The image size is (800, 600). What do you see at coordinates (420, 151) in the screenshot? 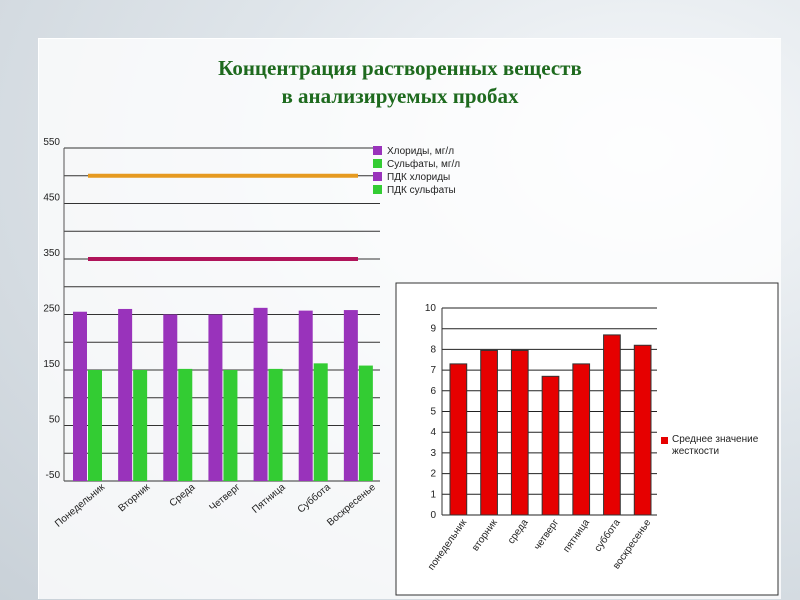
I see `legend-label: Хлориды, мг/л` at bounding box center [420, 151].